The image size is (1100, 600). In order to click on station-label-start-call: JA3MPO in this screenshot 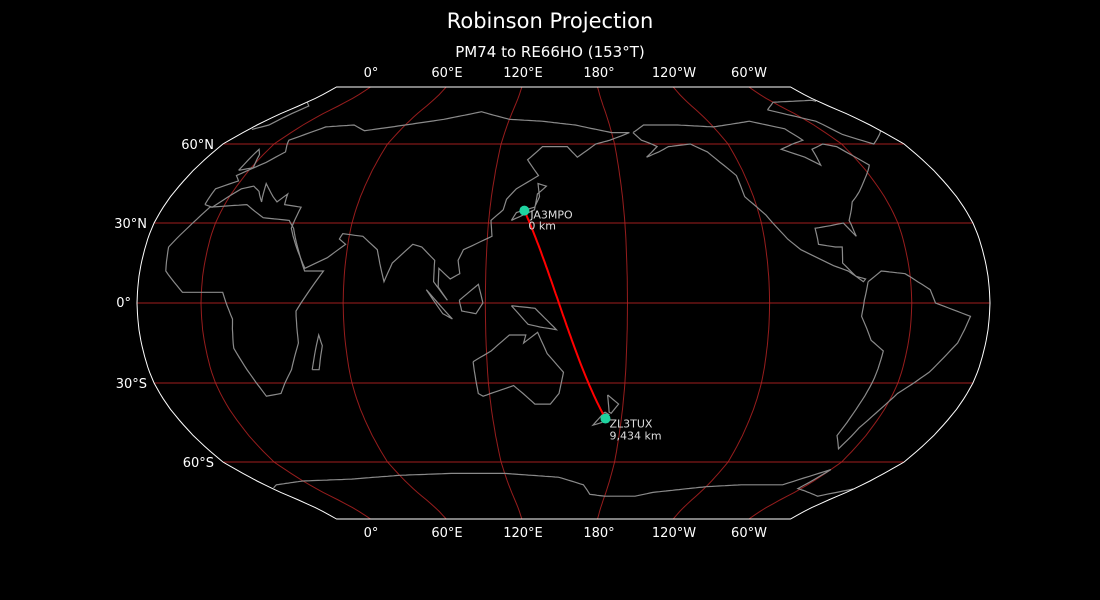, I will do `click(551, 215)`.